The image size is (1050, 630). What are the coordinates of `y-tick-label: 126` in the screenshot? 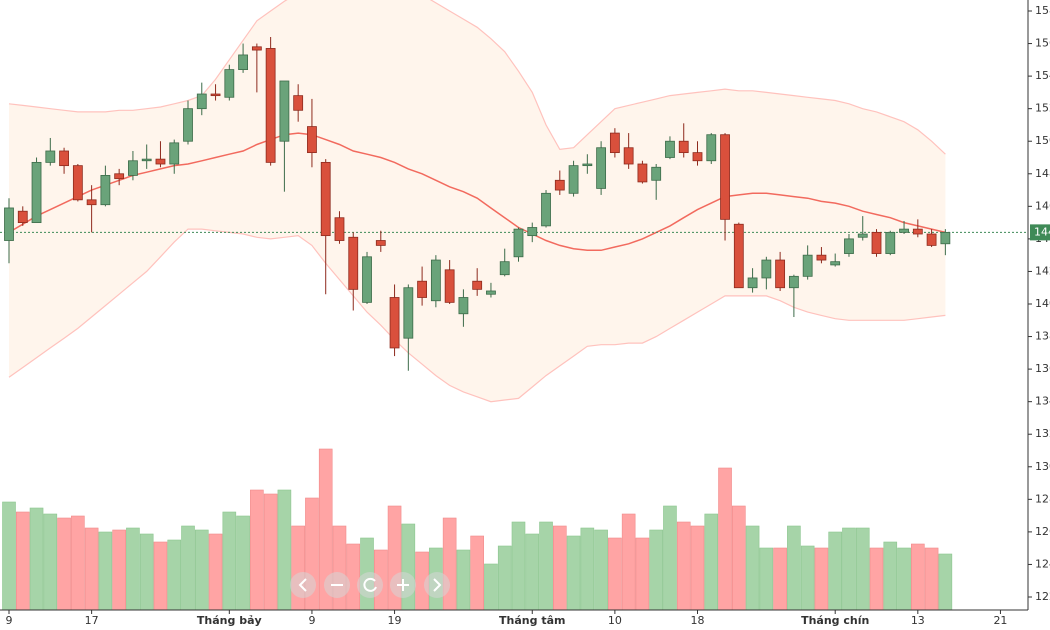 It's located at (1042, 531).